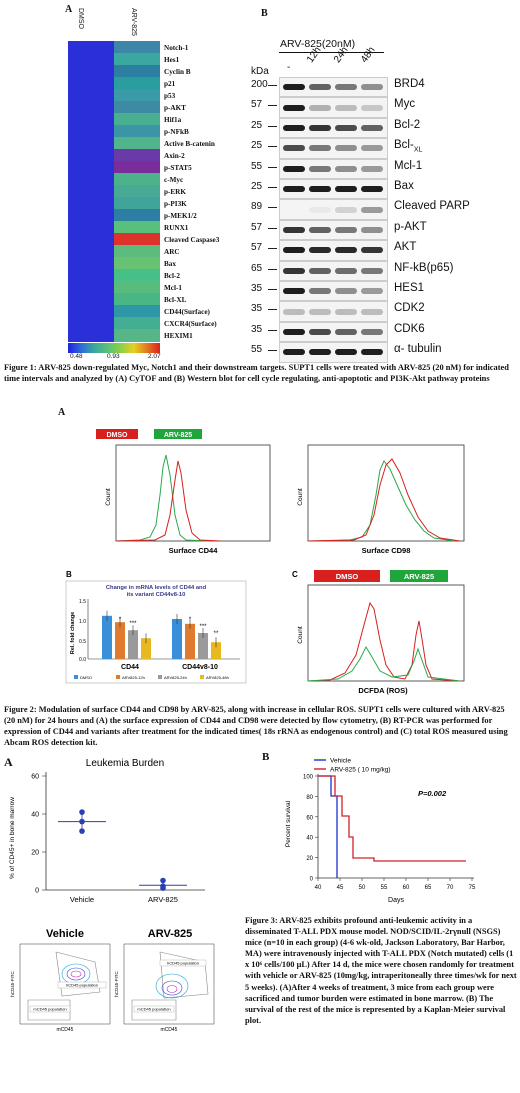 This screenshot has width=520, height=1093. I want to click on bar-significance: *, so click(120, 620).